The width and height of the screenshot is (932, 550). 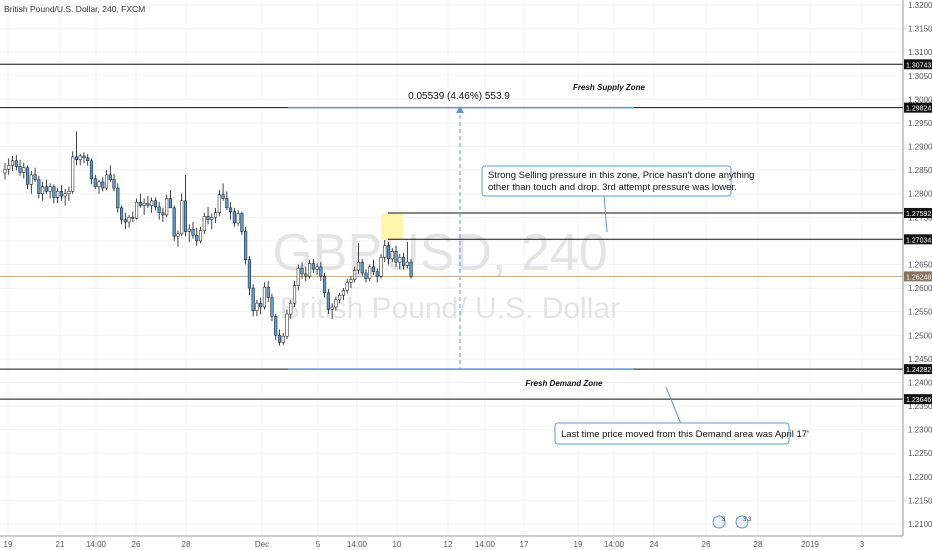 I want to click on event-badge-2: 3 3, so click(x=743, y=522).